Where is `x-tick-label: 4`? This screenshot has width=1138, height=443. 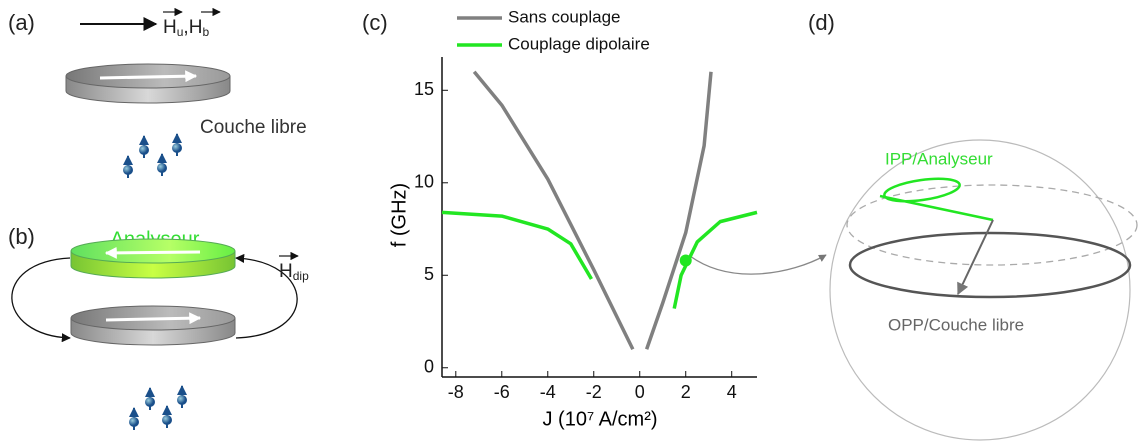 x-tick-label: 4 is located at coordinates (732, 392).